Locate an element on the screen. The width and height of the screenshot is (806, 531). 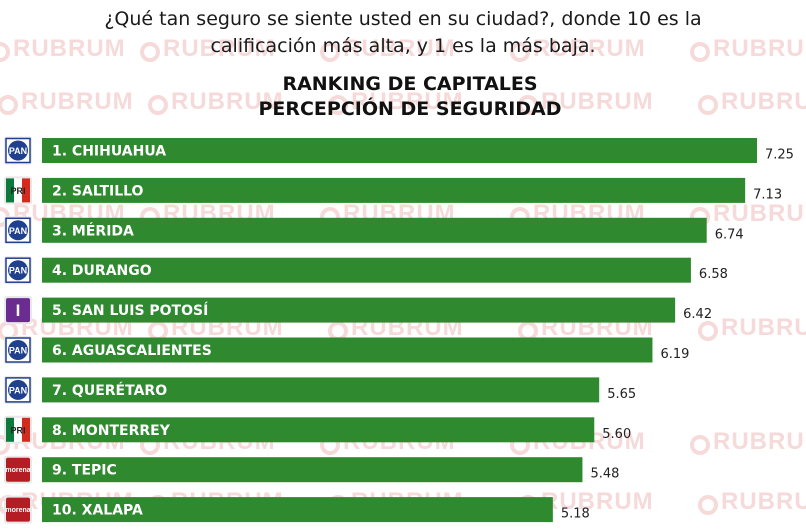
bar-row: PRI 8. MONTERREY 5.60 is located at coordinates (317, 429).